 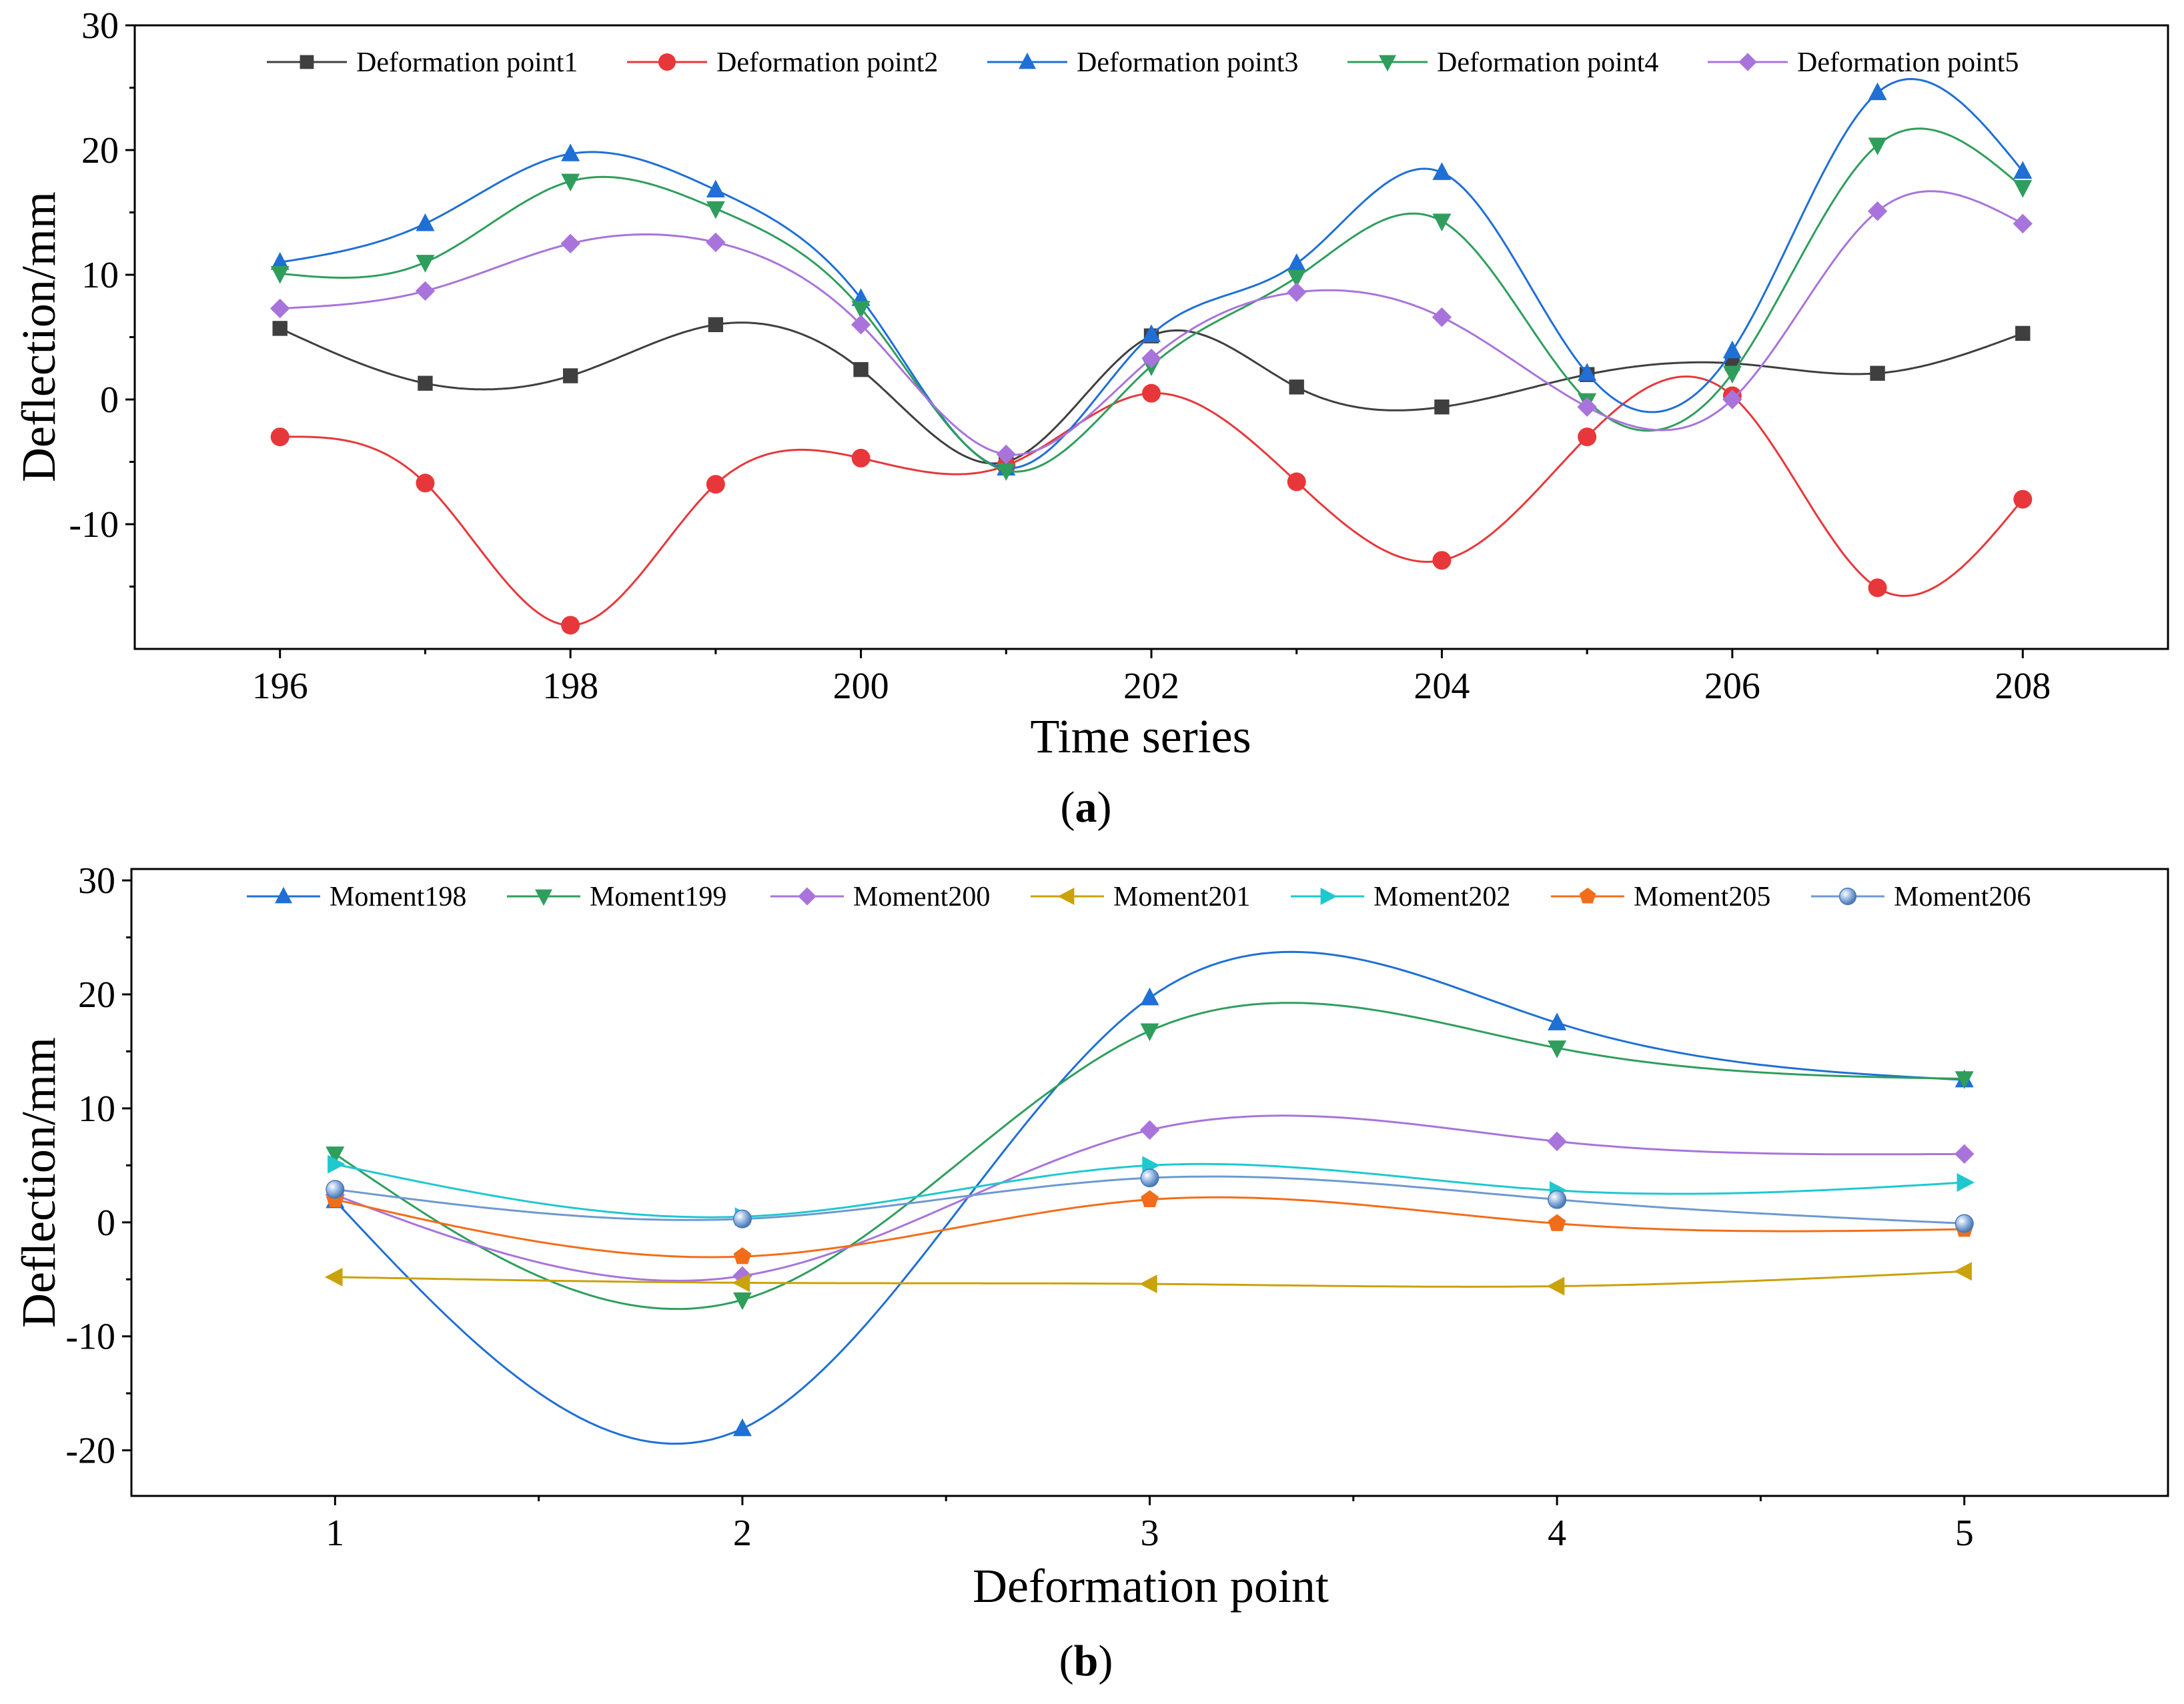 I want to click on chart-a-x-tick-label: 208, so click(x=2023, y=686).